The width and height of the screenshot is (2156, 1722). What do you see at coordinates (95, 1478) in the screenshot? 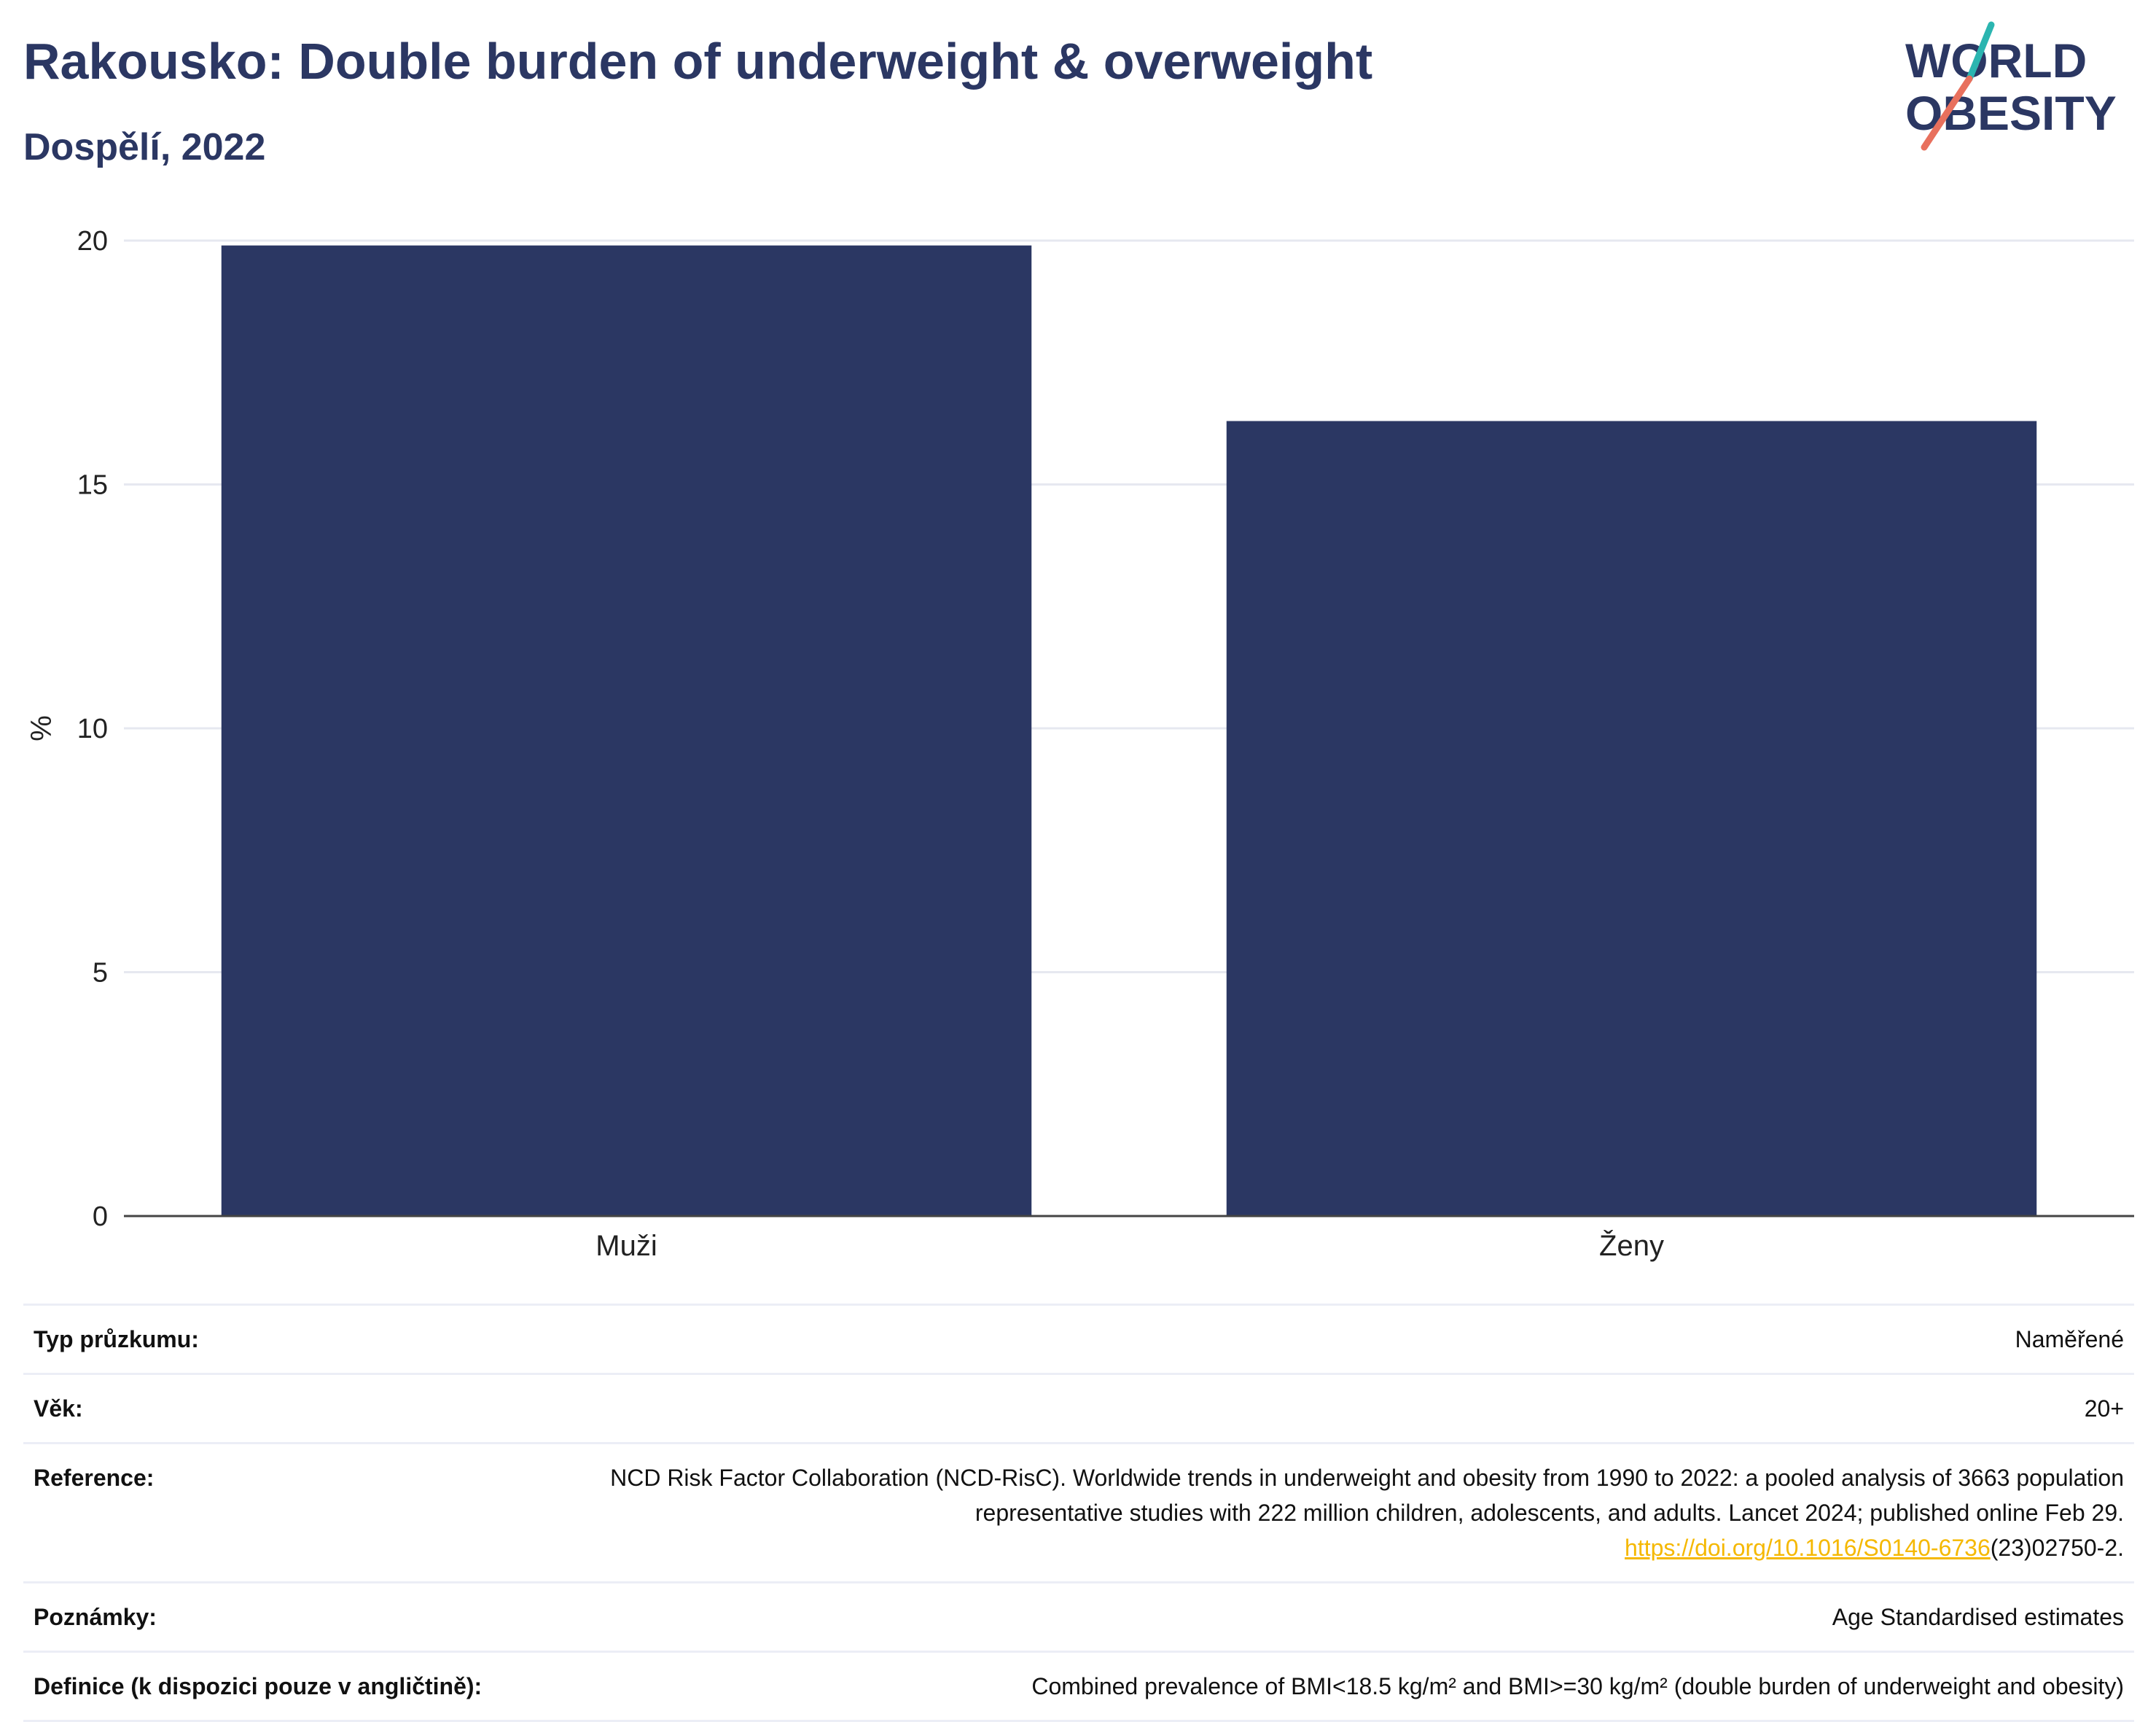
I see `info-label: Reference:` at bounding box center [95, 1478].